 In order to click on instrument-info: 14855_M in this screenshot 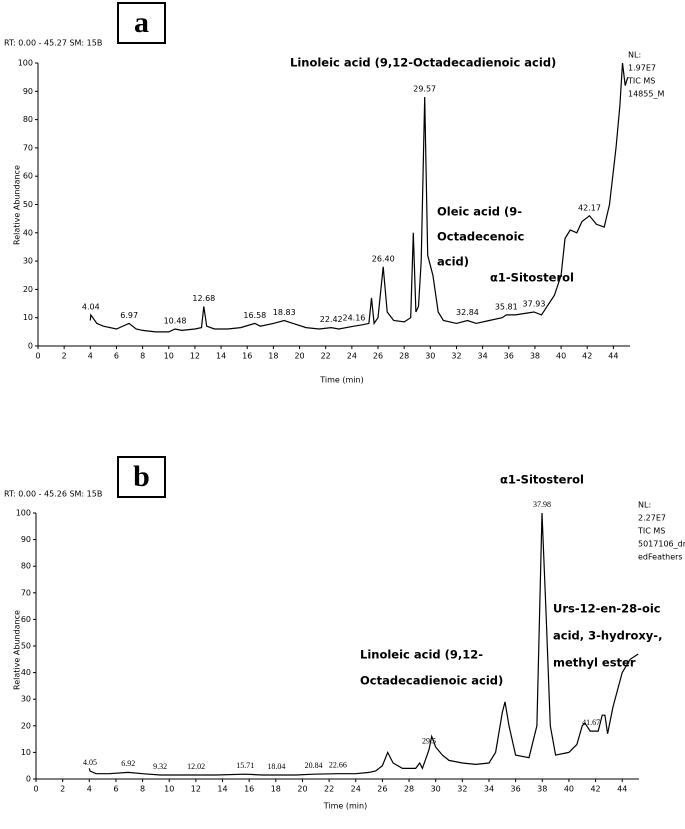, I will do `click(646, 94)`.